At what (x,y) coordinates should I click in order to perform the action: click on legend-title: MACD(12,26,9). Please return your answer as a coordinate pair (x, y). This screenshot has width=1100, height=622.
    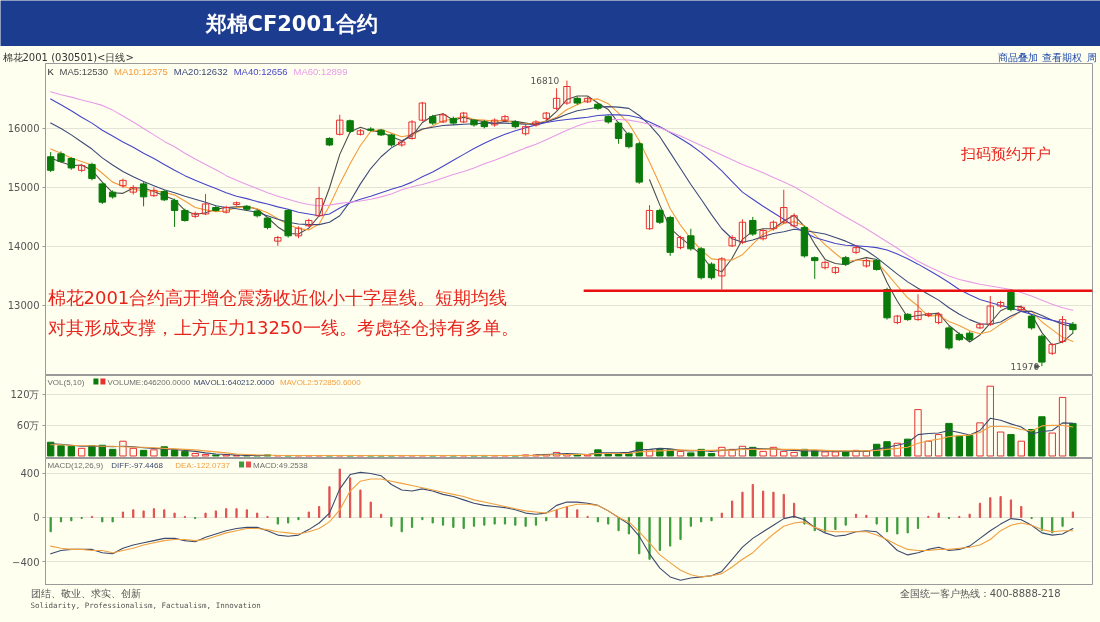
    Looking at the image, I should click on (75, 465).